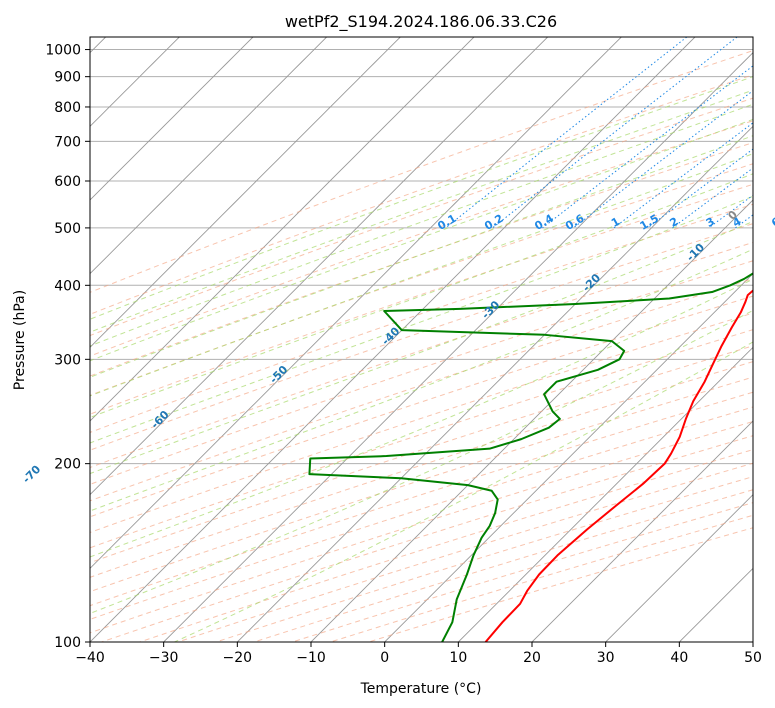 This screenshot has width=775, height=708. What do you see at coordinates (67, 182) in the screenshot?
I see `y-tick-label: 600` at bounding box center [67, 182].